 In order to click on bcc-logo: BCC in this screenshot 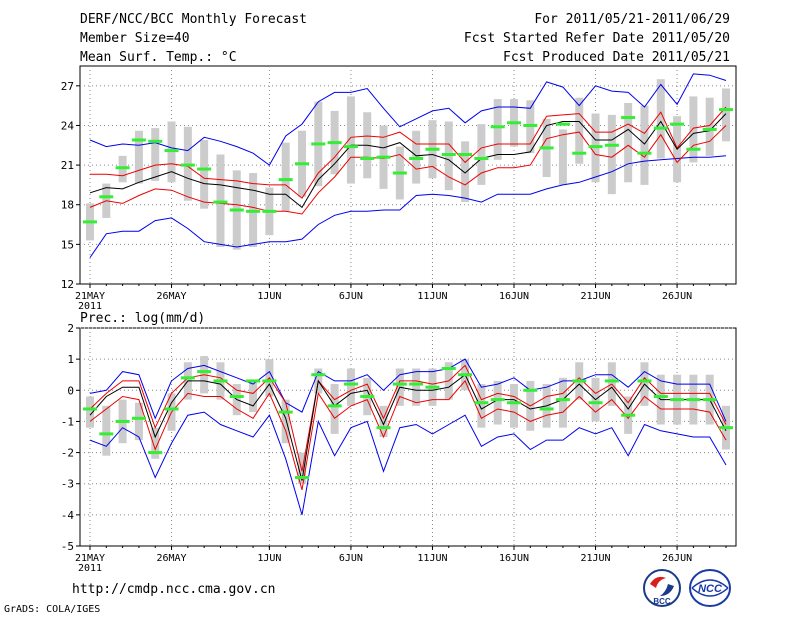, I will do `click(662, 588)`.